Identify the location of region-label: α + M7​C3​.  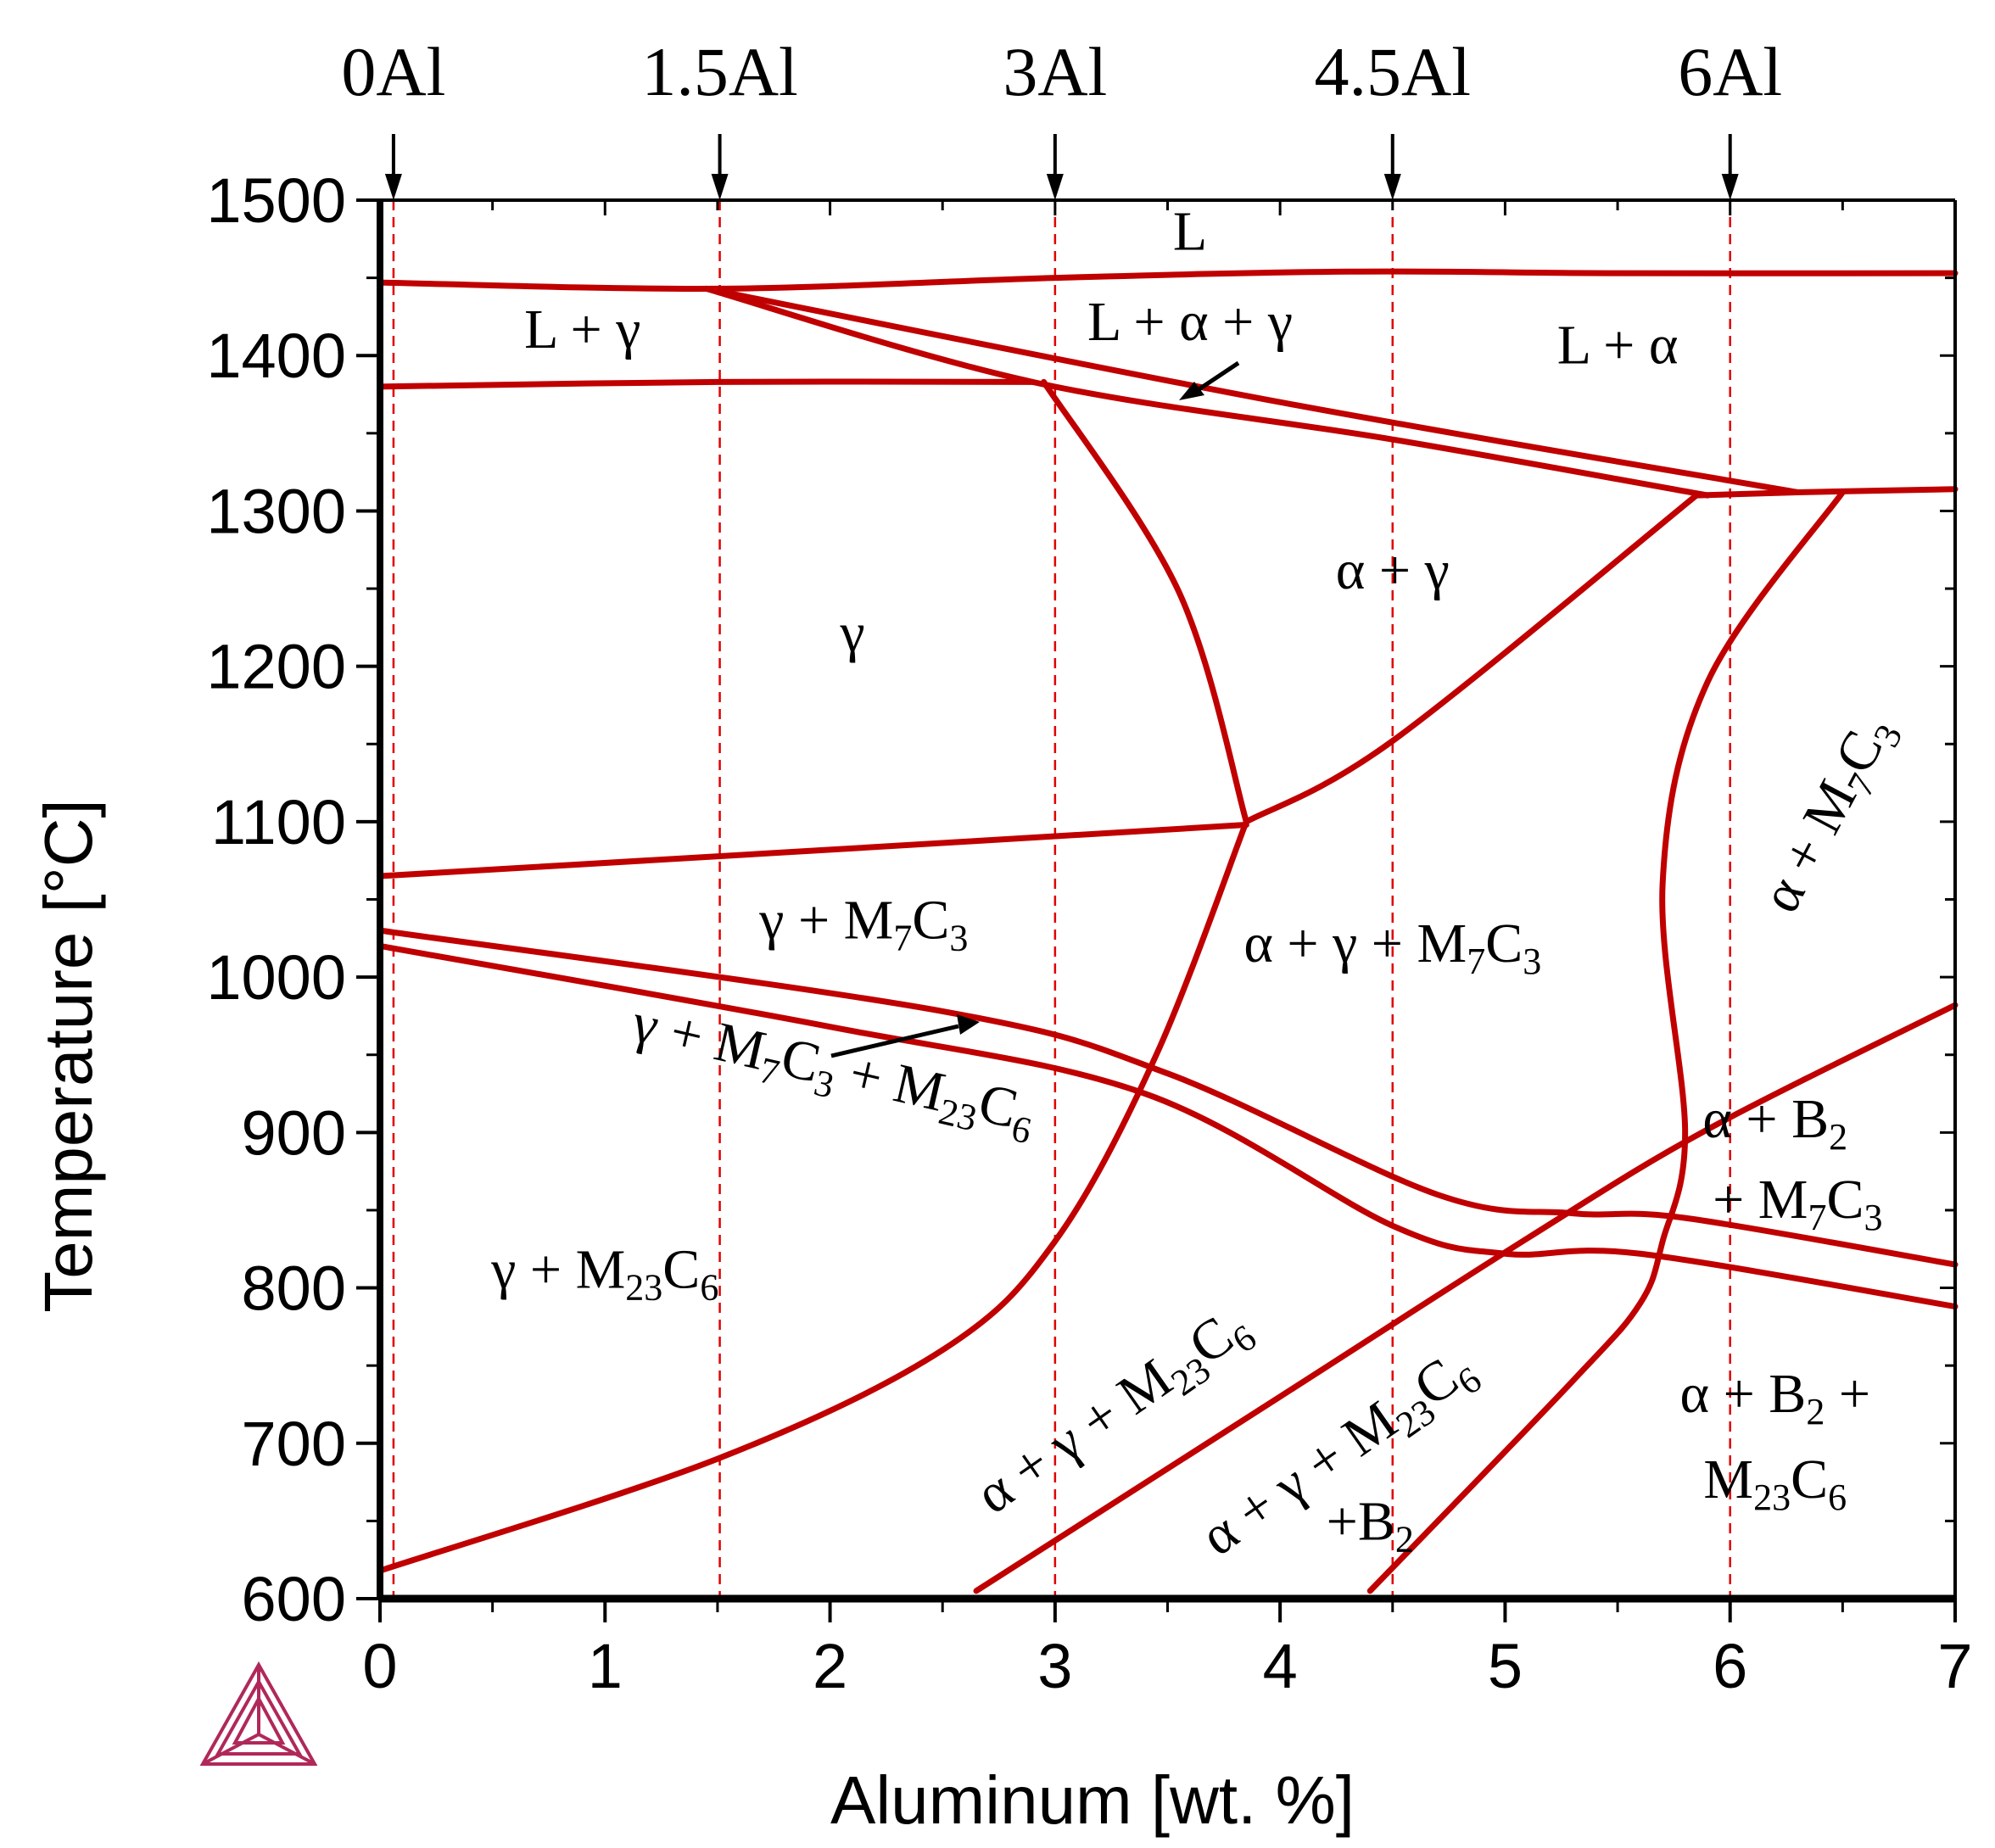
(1829, 816).